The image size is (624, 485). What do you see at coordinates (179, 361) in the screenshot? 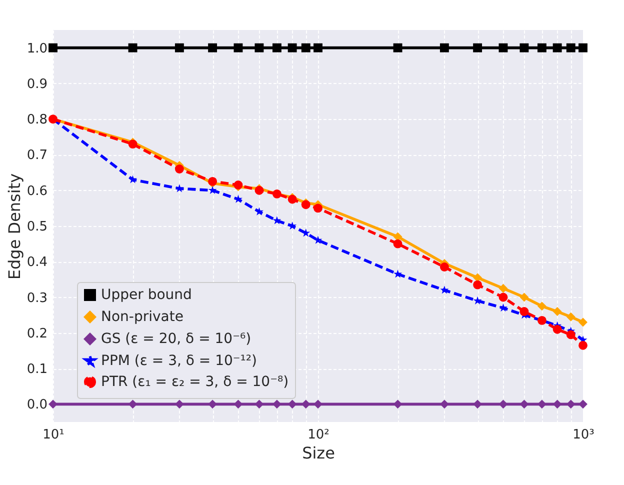
I see `legend-label: PPM (ε = 3, δ = 10⁻¹²)` at bounding box center [179, 361].